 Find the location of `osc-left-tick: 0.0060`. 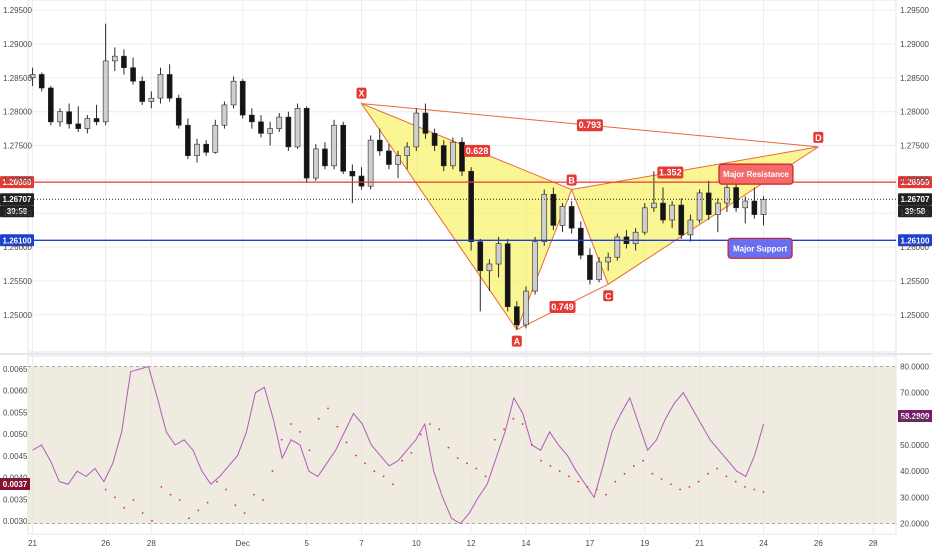

osc-left-tick: 0.0060 is located at coordinates (15, 391).